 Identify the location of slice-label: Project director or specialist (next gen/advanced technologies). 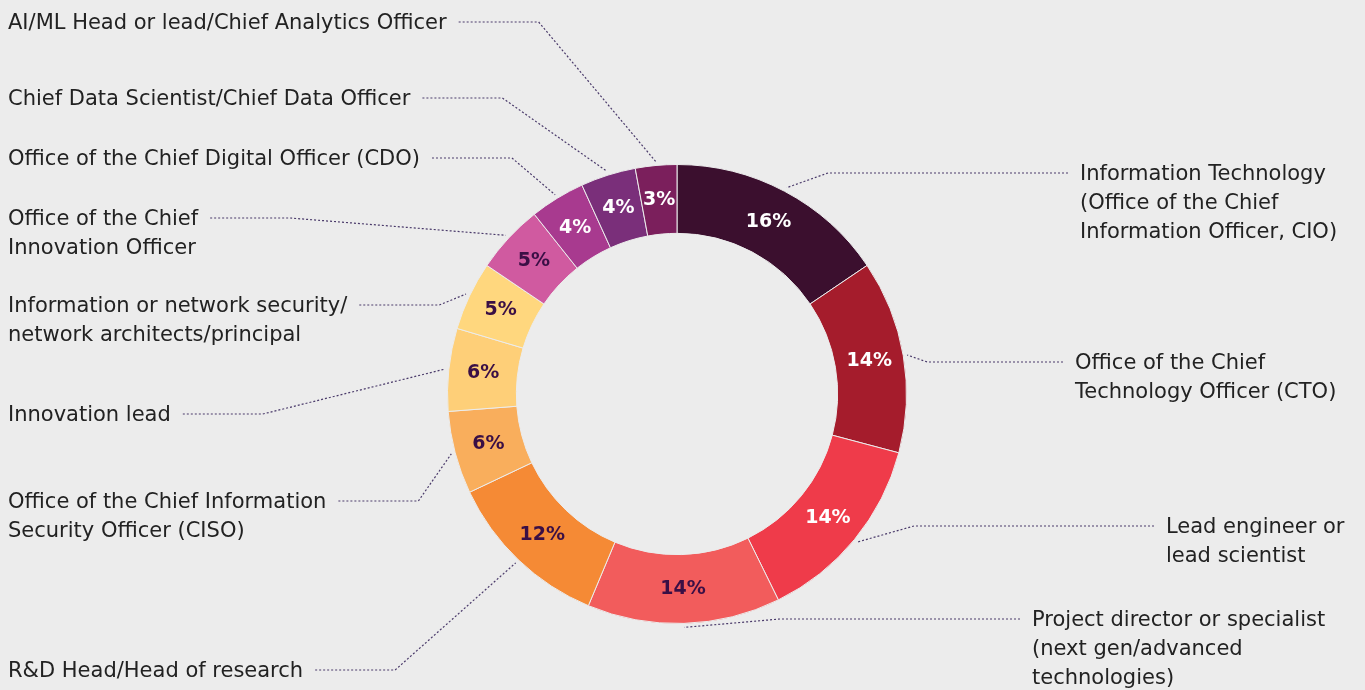
(1179, 648).